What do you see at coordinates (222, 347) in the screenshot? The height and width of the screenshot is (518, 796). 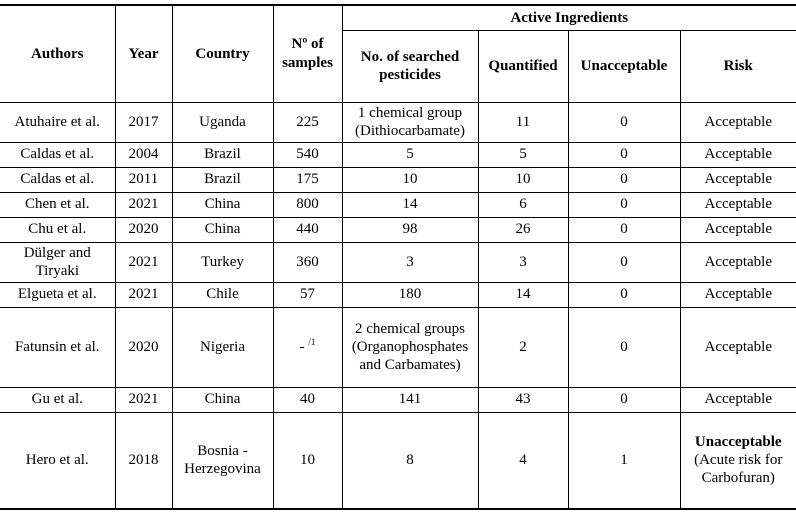 I see `cell-country: Nigeria` at bounding box center [222, 347].